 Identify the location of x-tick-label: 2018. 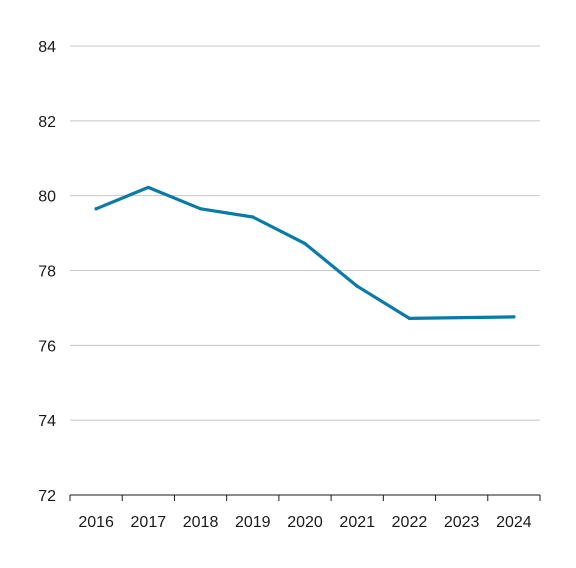
(201, 522).